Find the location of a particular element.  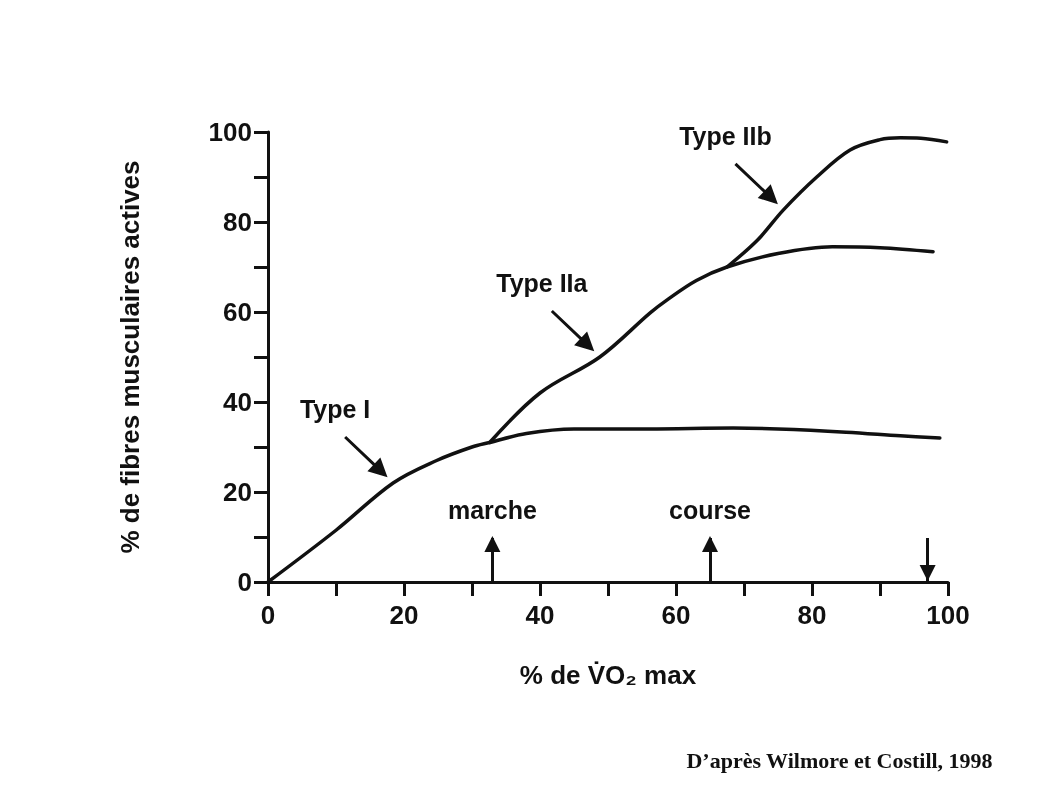

text: Type I is located at coordinates (335, 409).